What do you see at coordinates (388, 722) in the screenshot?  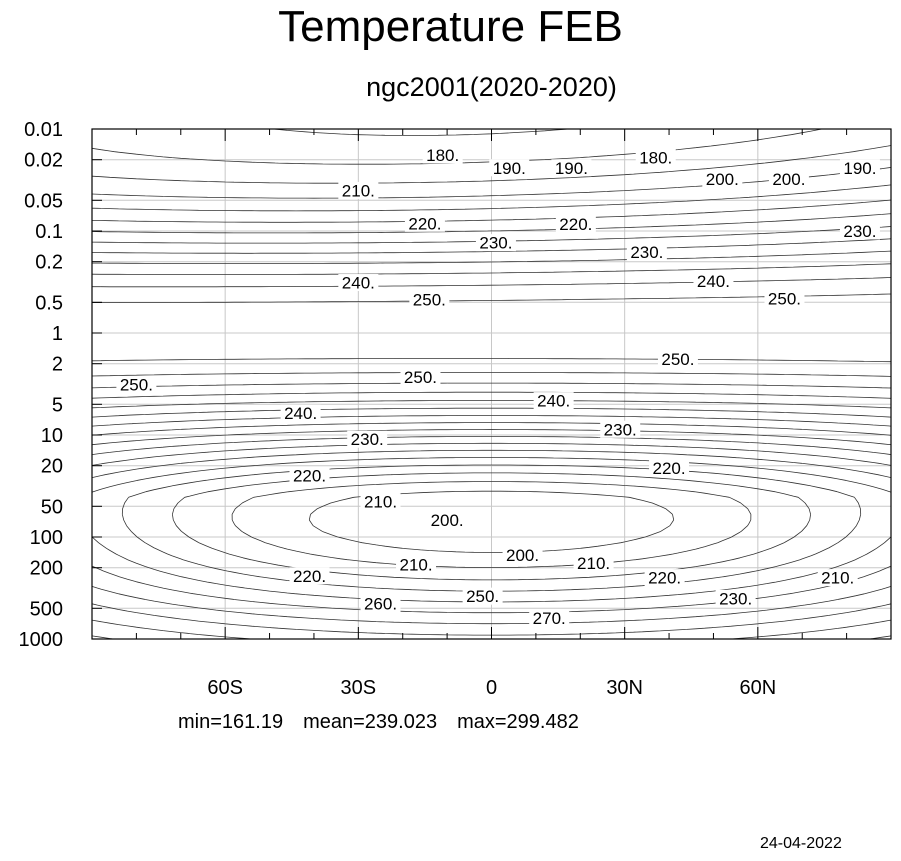 I see `statistics-line: min=161.19 mean=239.023 max=299.482` at bounding box center [388, 722].